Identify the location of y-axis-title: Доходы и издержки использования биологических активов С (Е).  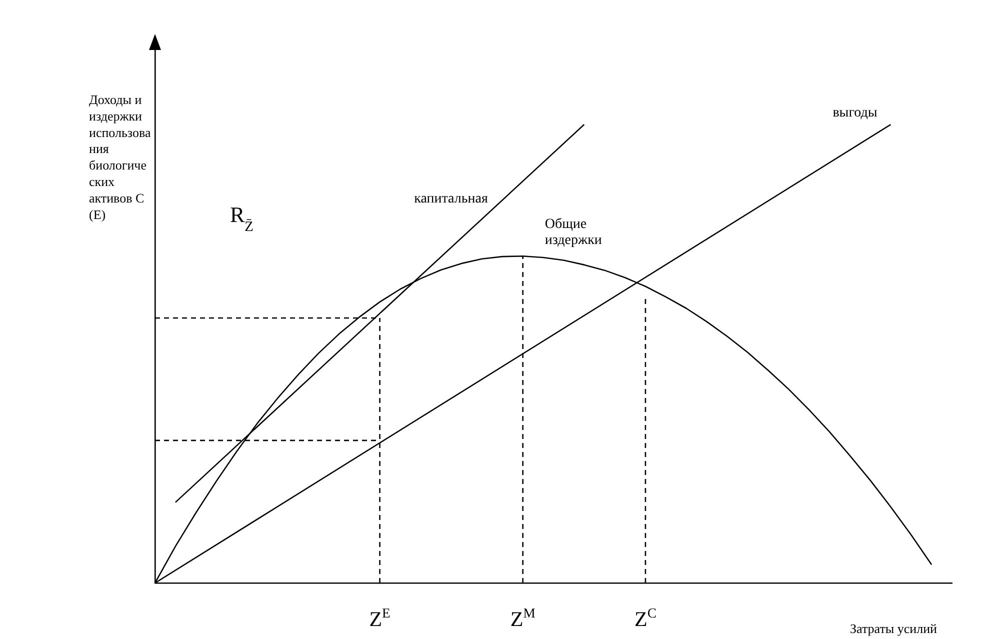
(120, 157).